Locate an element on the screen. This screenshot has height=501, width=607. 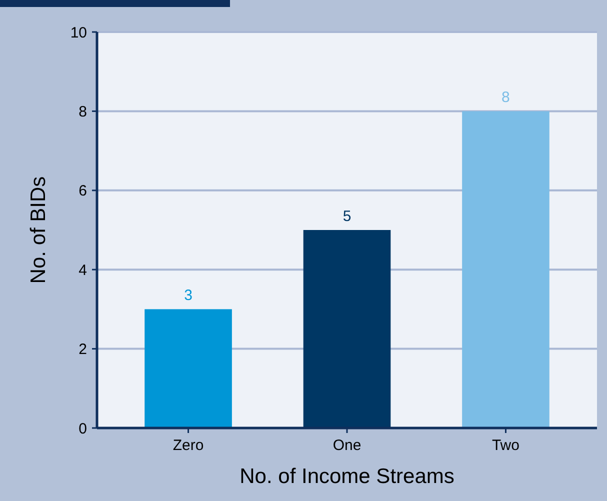
x-tick-label: One is located at coordinates (347, 445).